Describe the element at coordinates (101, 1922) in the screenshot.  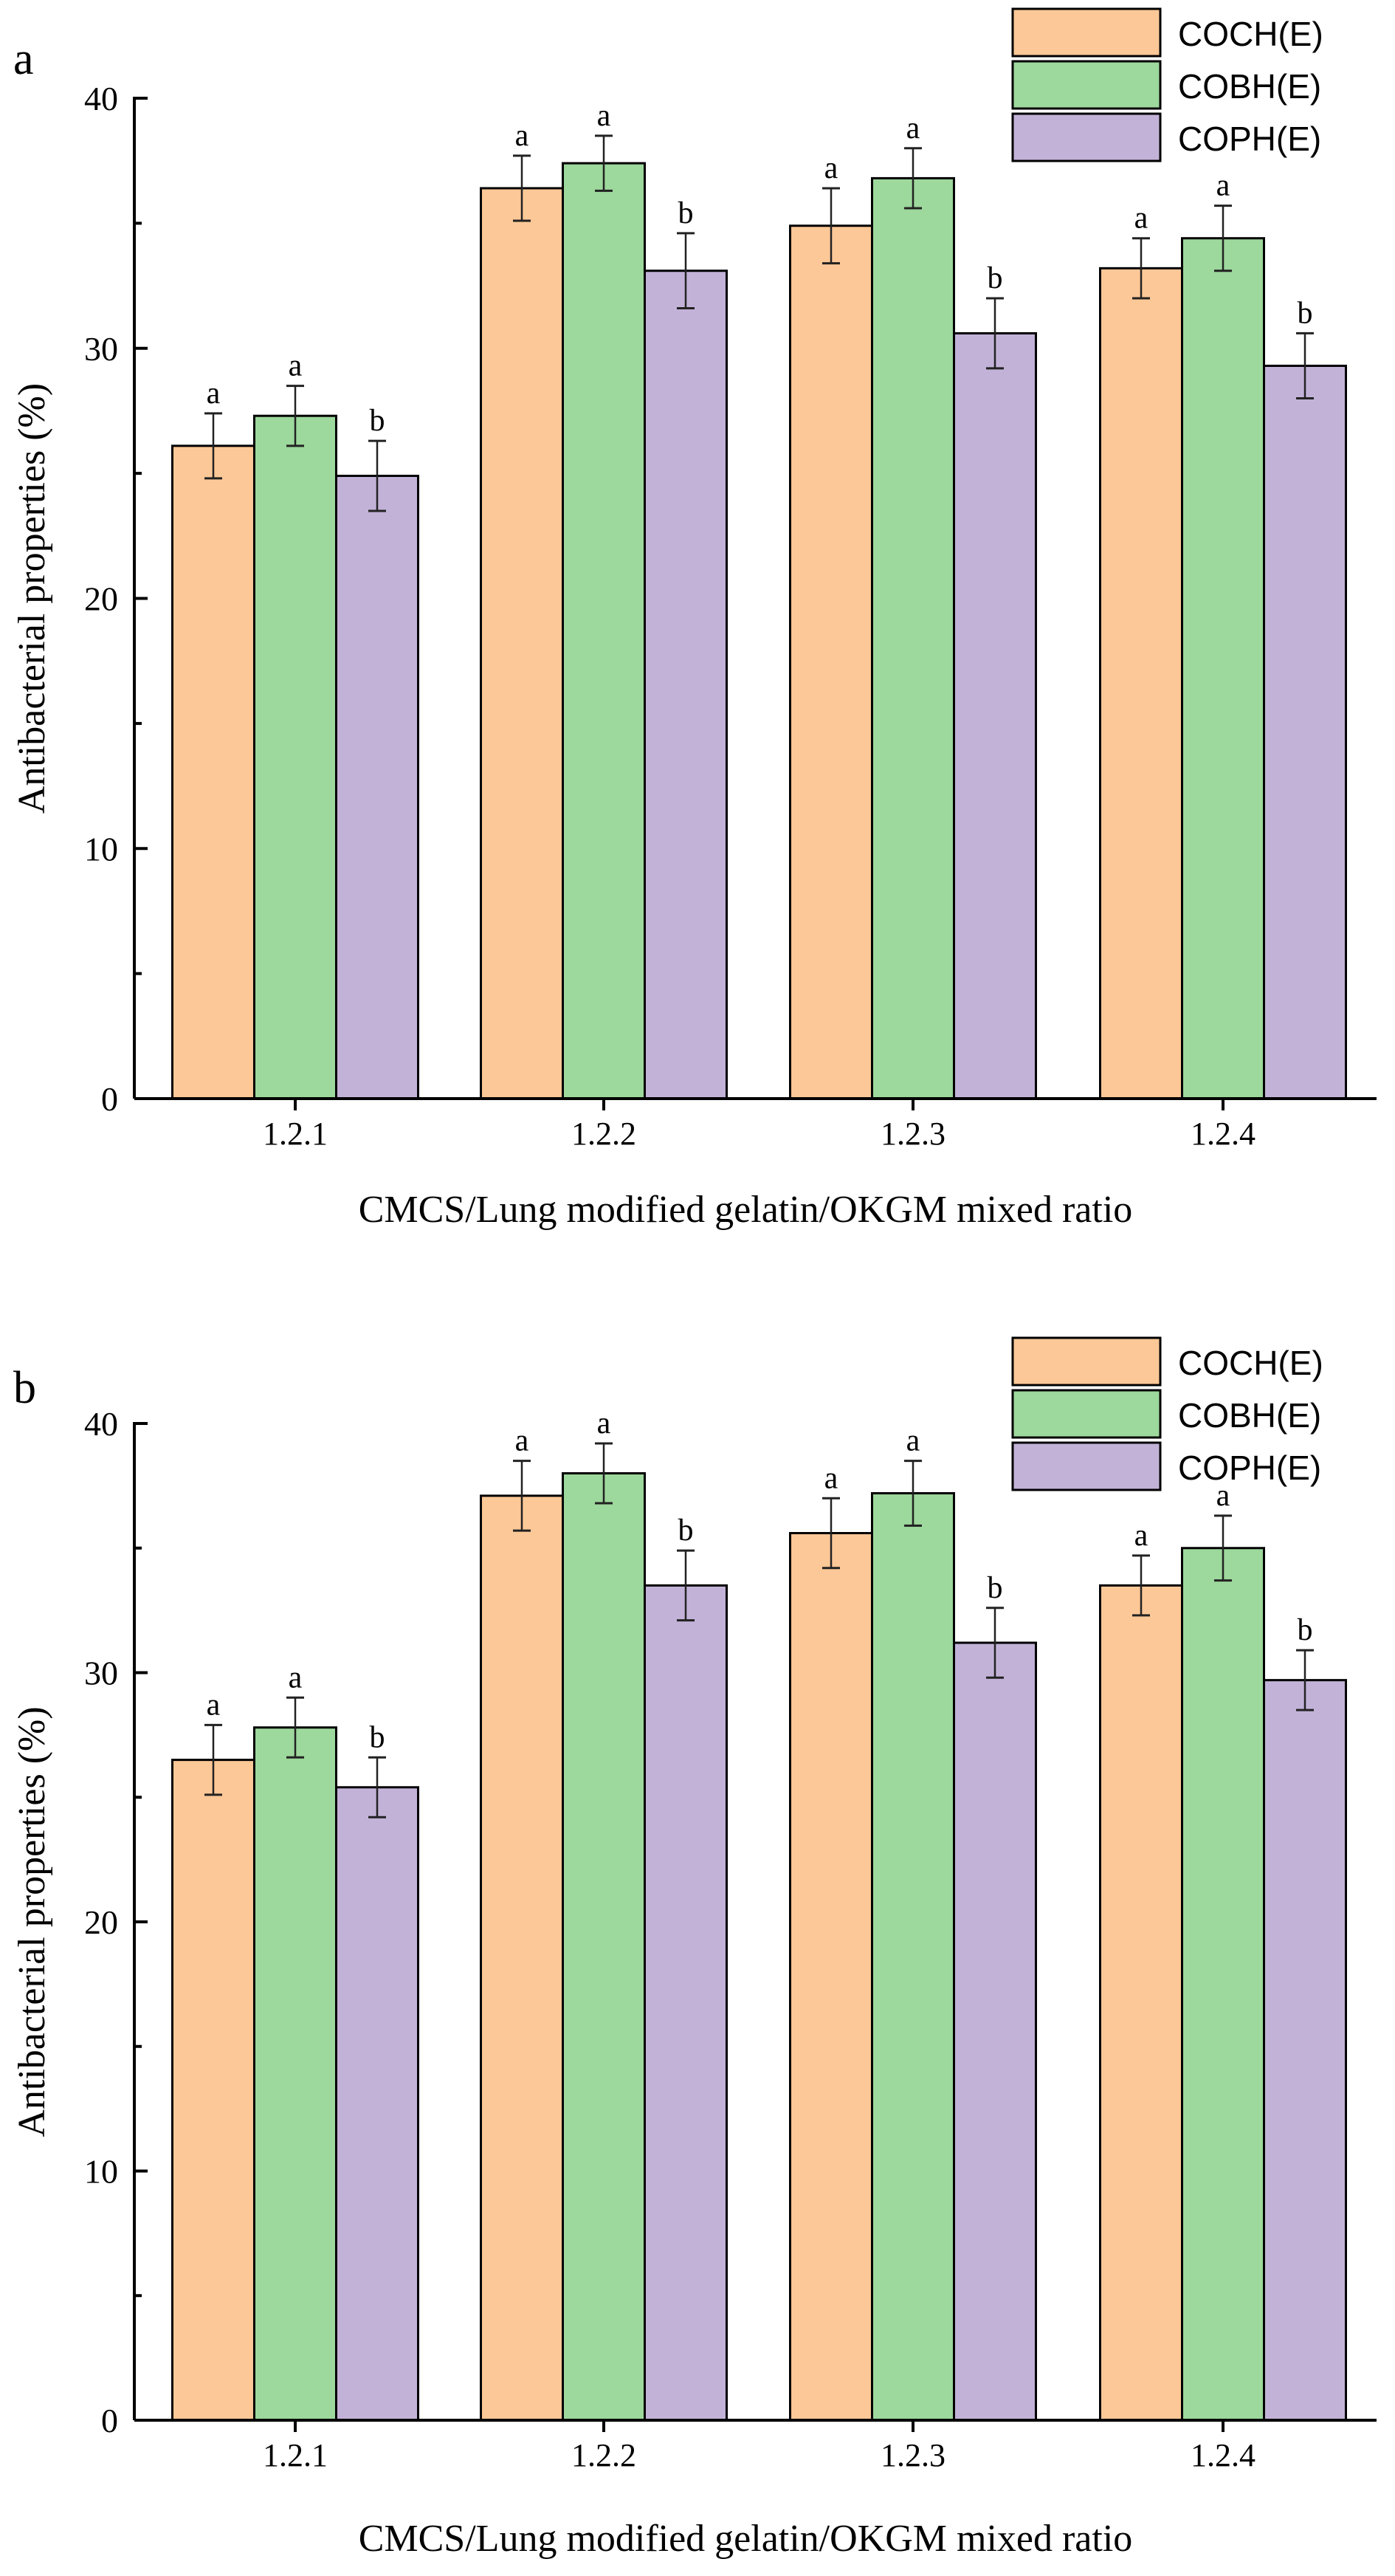
I see `y-tick-label: 20` at that location.